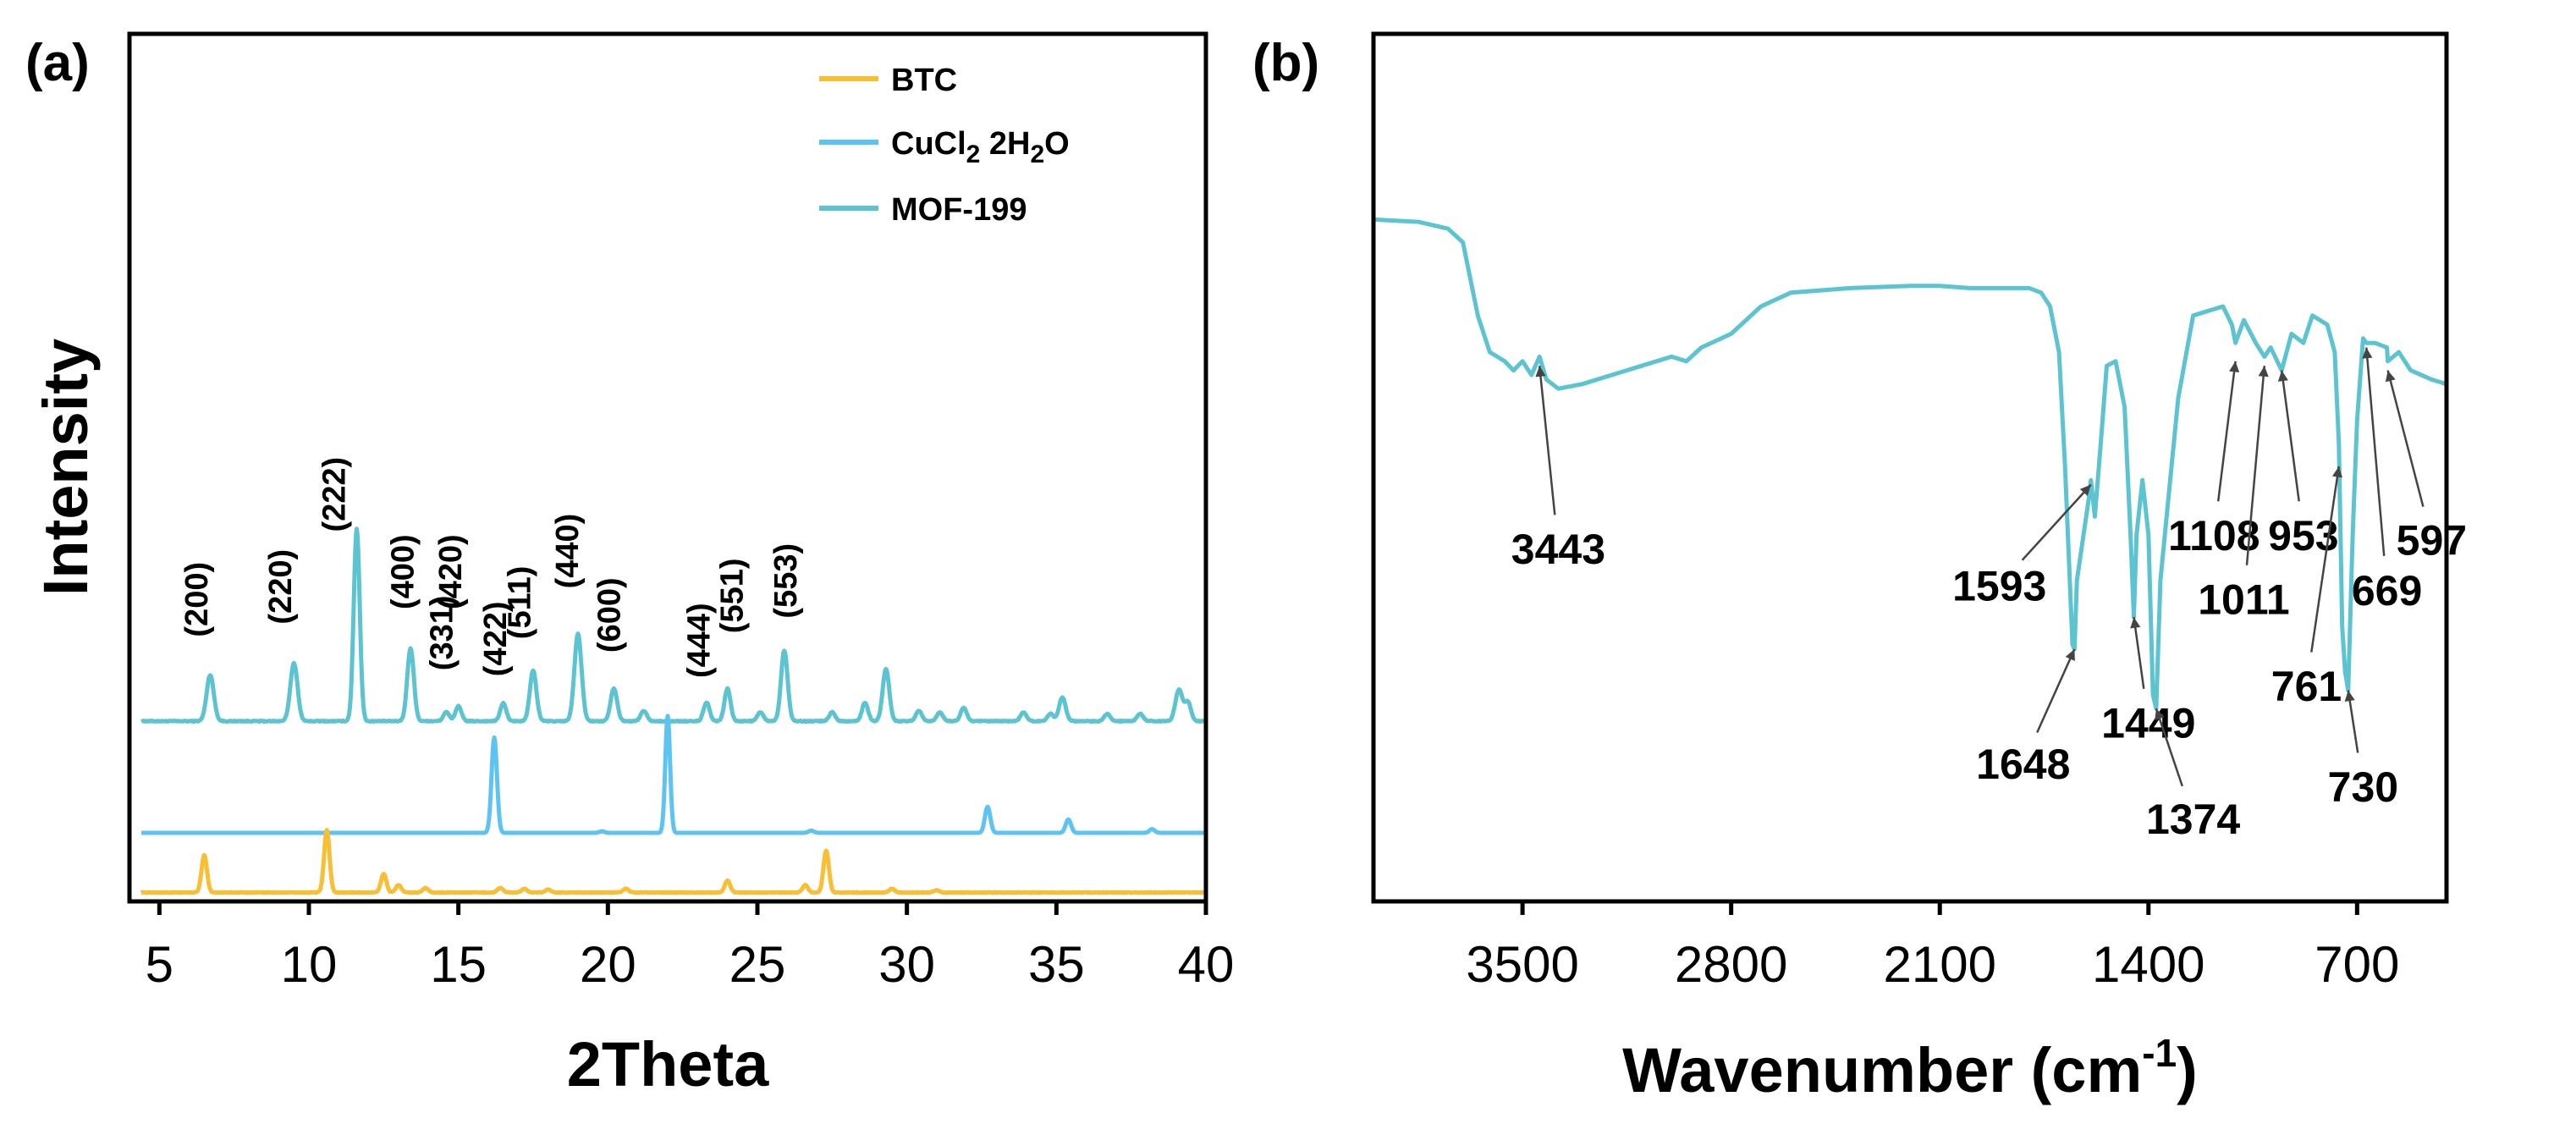  Describe the element at coordinates (159, 964) in the screenshot. I see `x-tick-label: 5` at that location.